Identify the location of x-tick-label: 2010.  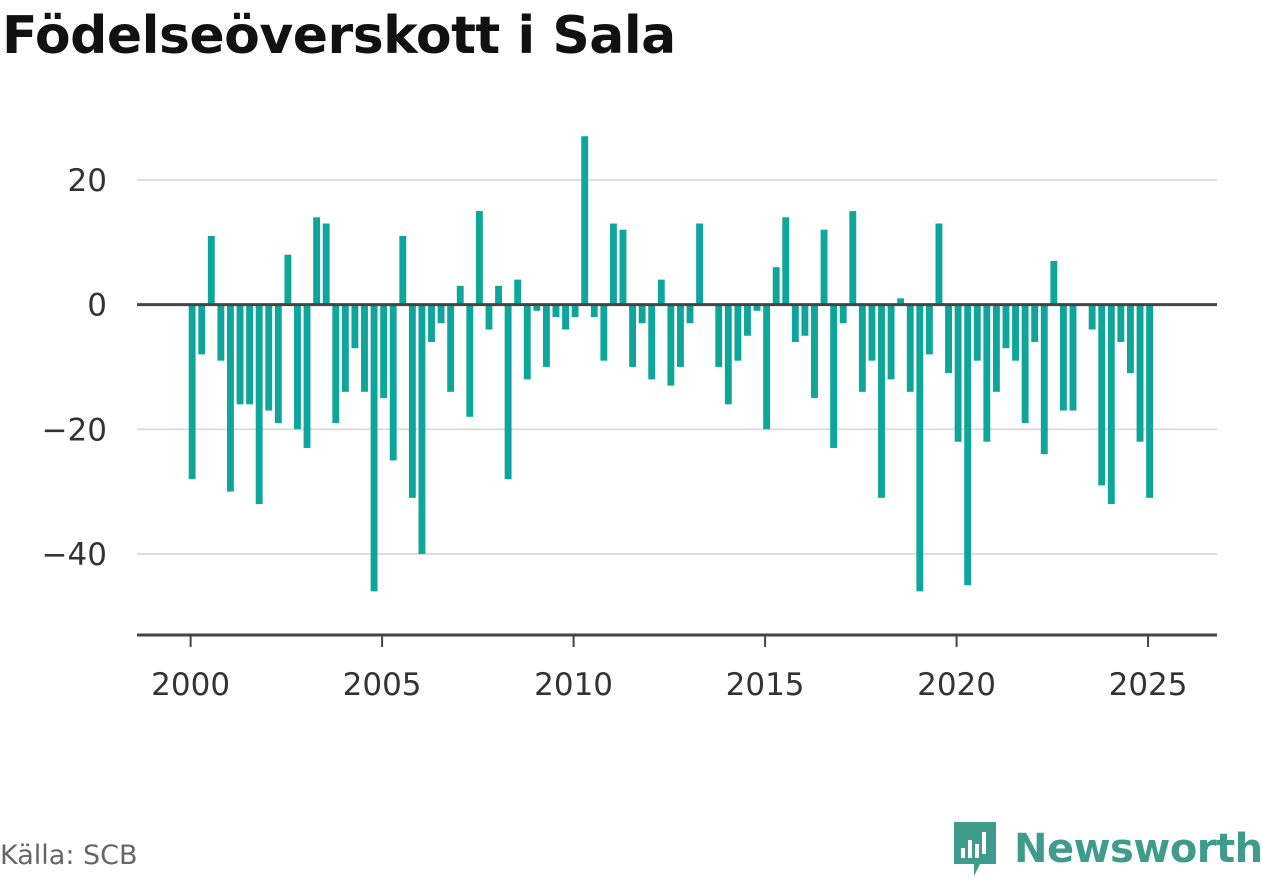
(573, 685).